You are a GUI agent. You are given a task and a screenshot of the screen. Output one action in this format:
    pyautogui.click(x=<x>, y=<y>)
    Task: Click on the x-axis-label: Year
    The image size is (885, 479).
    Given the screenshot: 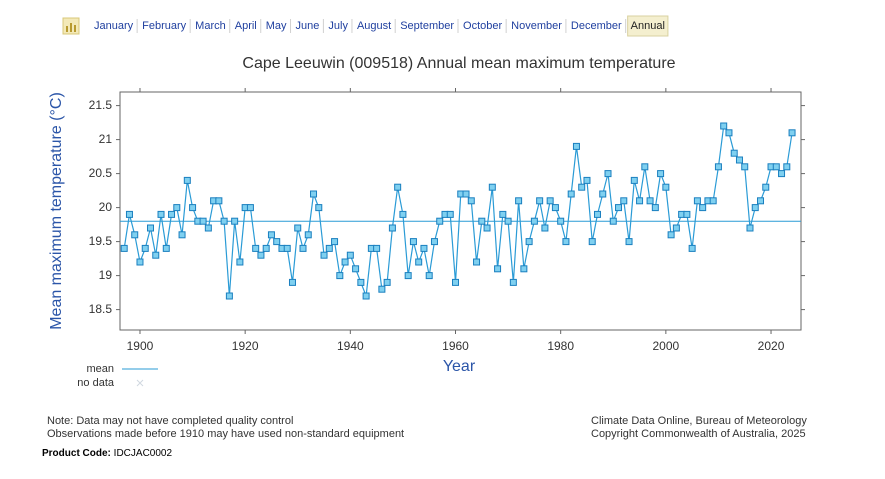 What is the action you would take?
    pyautogui.click(x=459, y=366)
    